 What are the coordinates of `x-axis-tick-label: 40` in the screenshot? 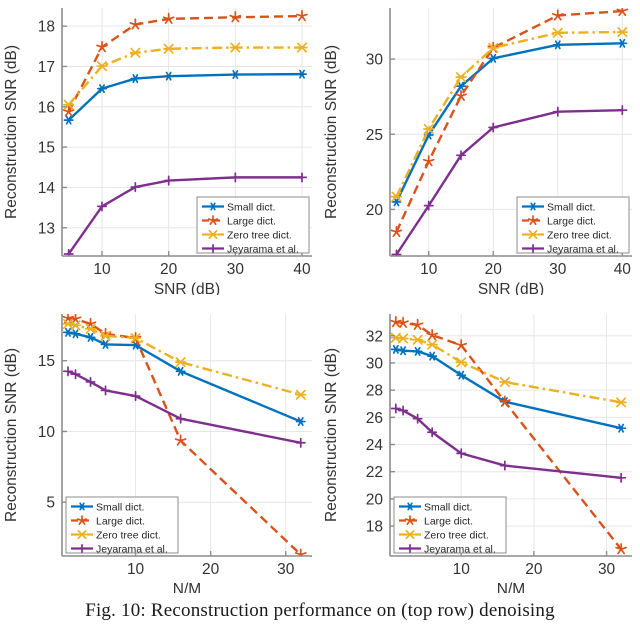 It's located at (623, 269).